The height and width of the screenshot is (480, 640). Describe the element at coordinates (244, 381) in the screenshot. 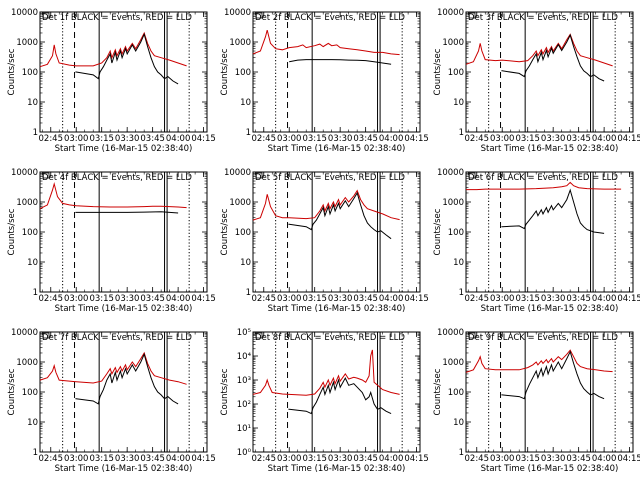

I see `y-tick-label: 10³` at that location.